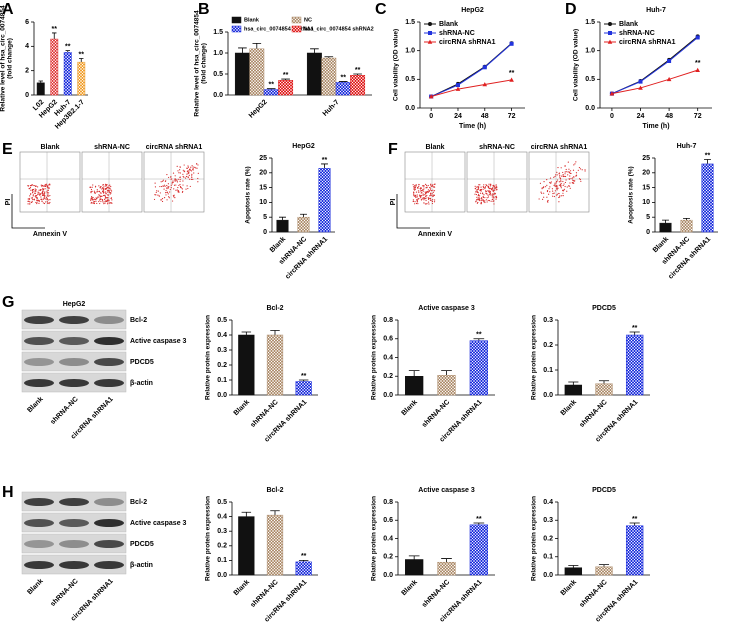 Image resolution: width=753 pixels, height=625 pixels. Describe the element at coordinates (27, 95) in the screenshot. I see `y-tick-label: 0` at that location.